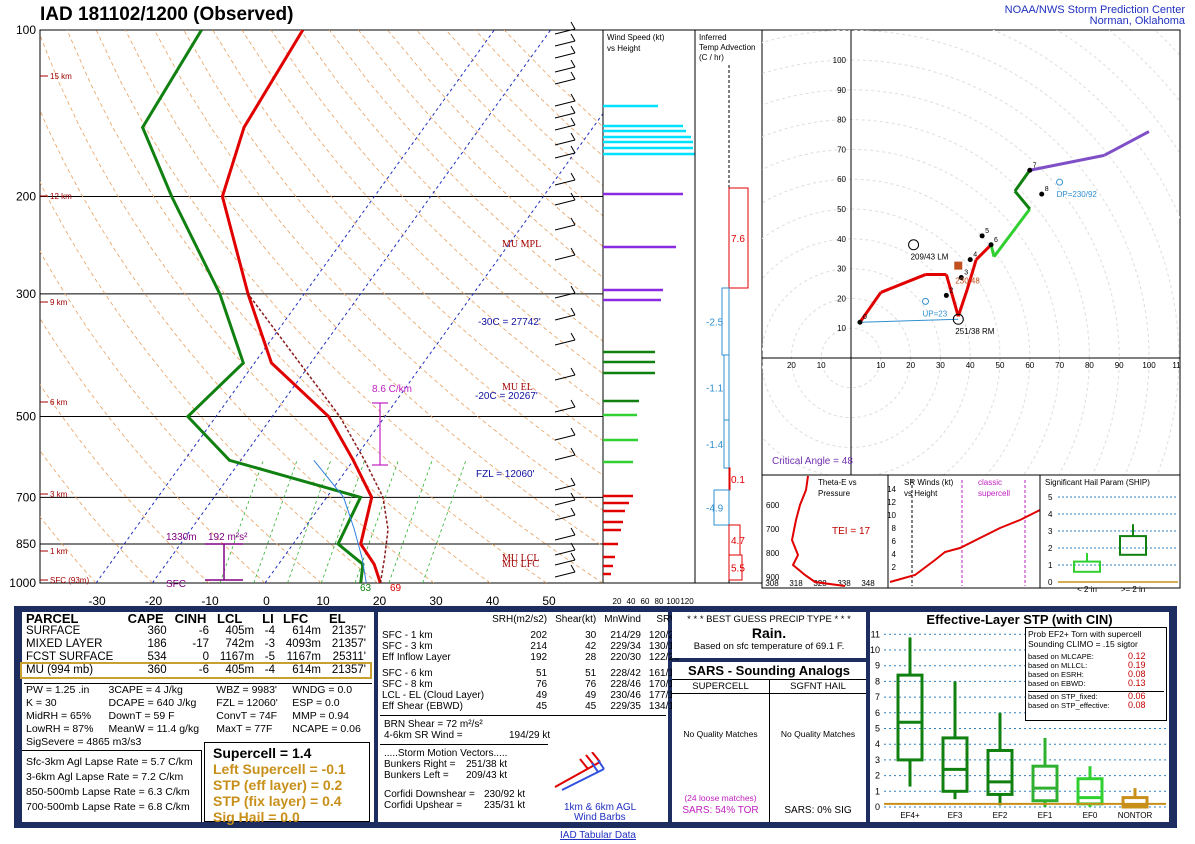 Image resolution: width=1195 pixels, height=844 pixels. Describe the element at coordinates (520, 619) in the screenshot. I see `srh-header: SRH(m2/s2)` at that location.